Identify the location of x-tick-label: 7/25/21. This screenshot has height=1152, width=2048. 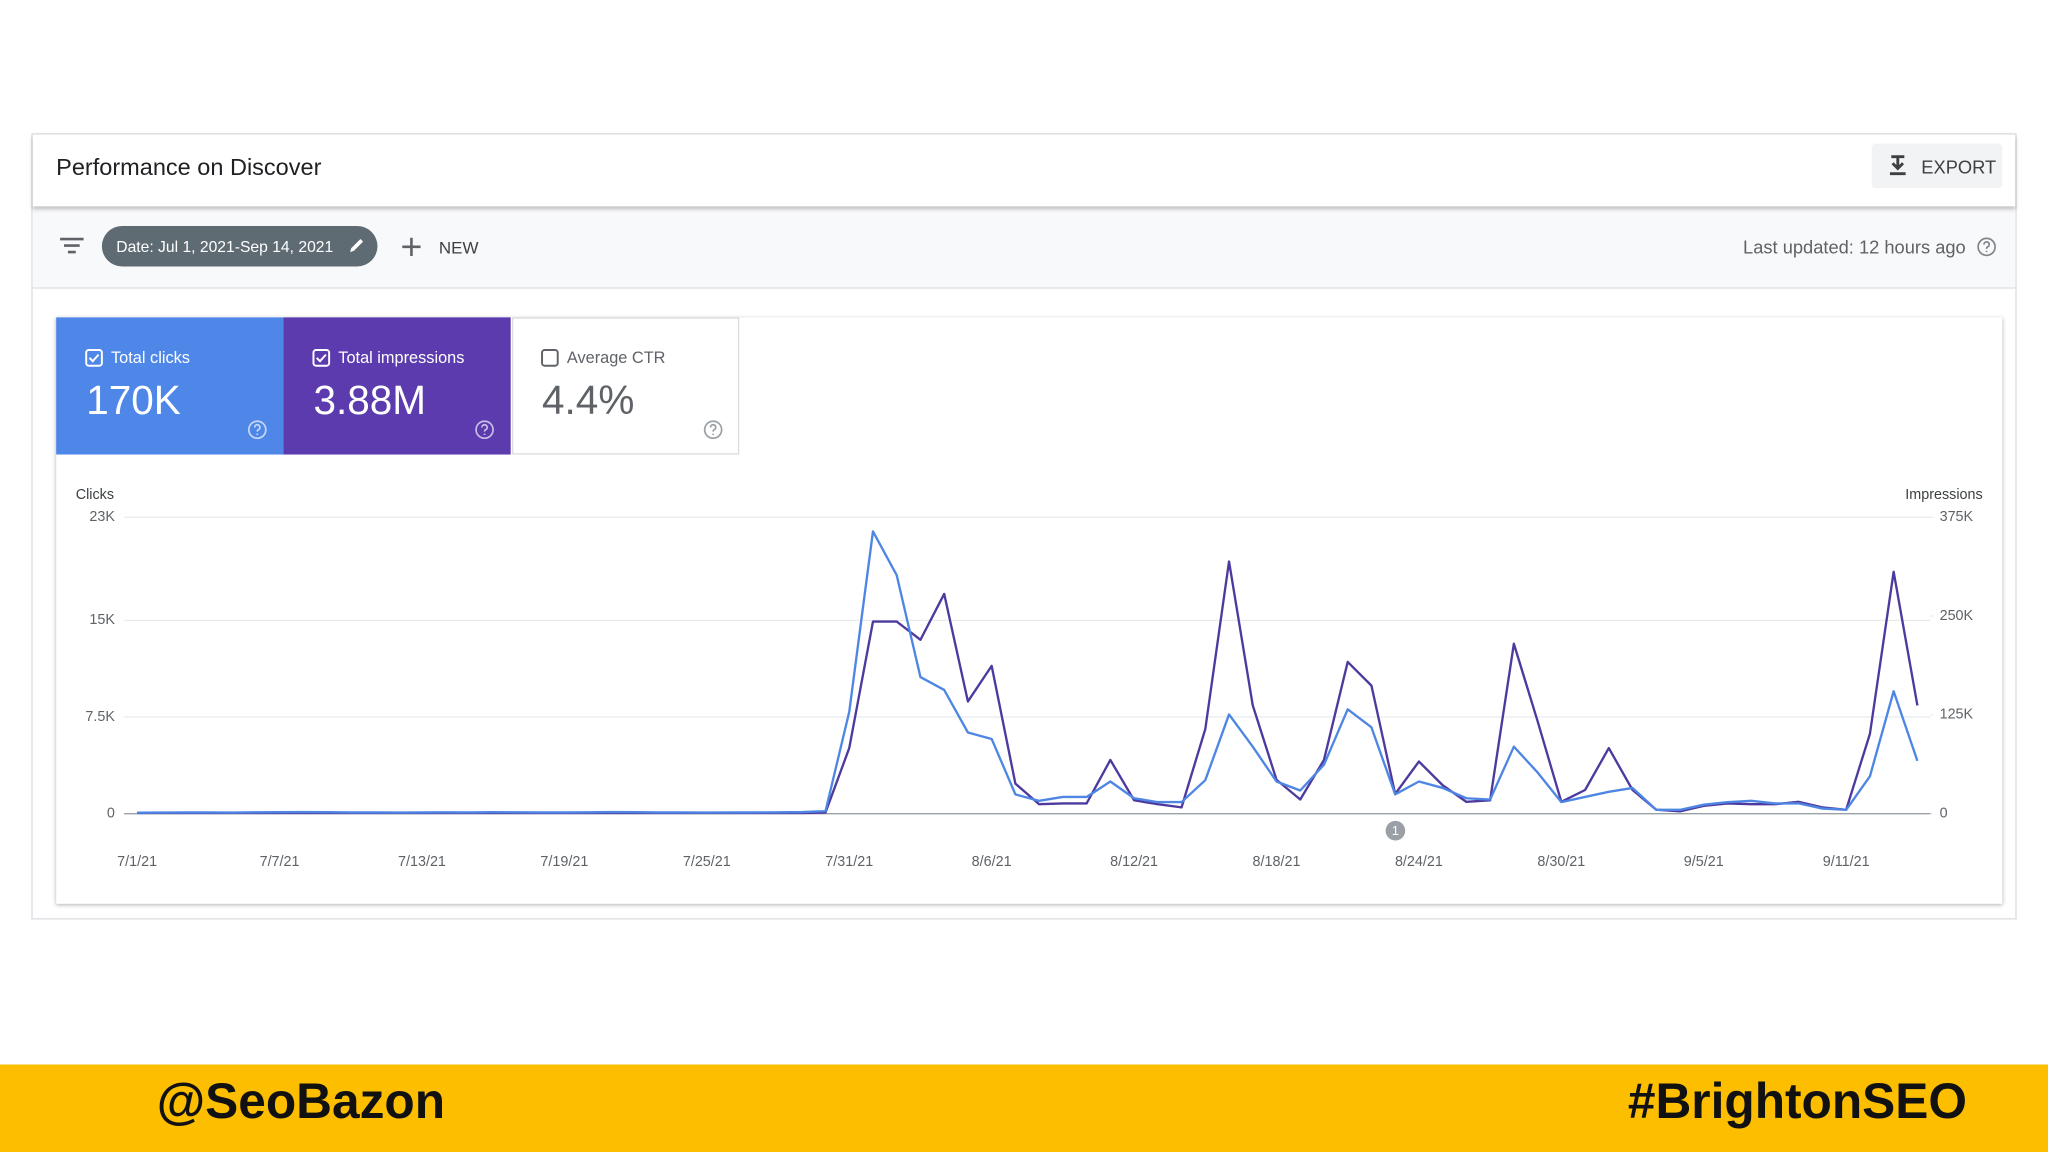
(707, 862).